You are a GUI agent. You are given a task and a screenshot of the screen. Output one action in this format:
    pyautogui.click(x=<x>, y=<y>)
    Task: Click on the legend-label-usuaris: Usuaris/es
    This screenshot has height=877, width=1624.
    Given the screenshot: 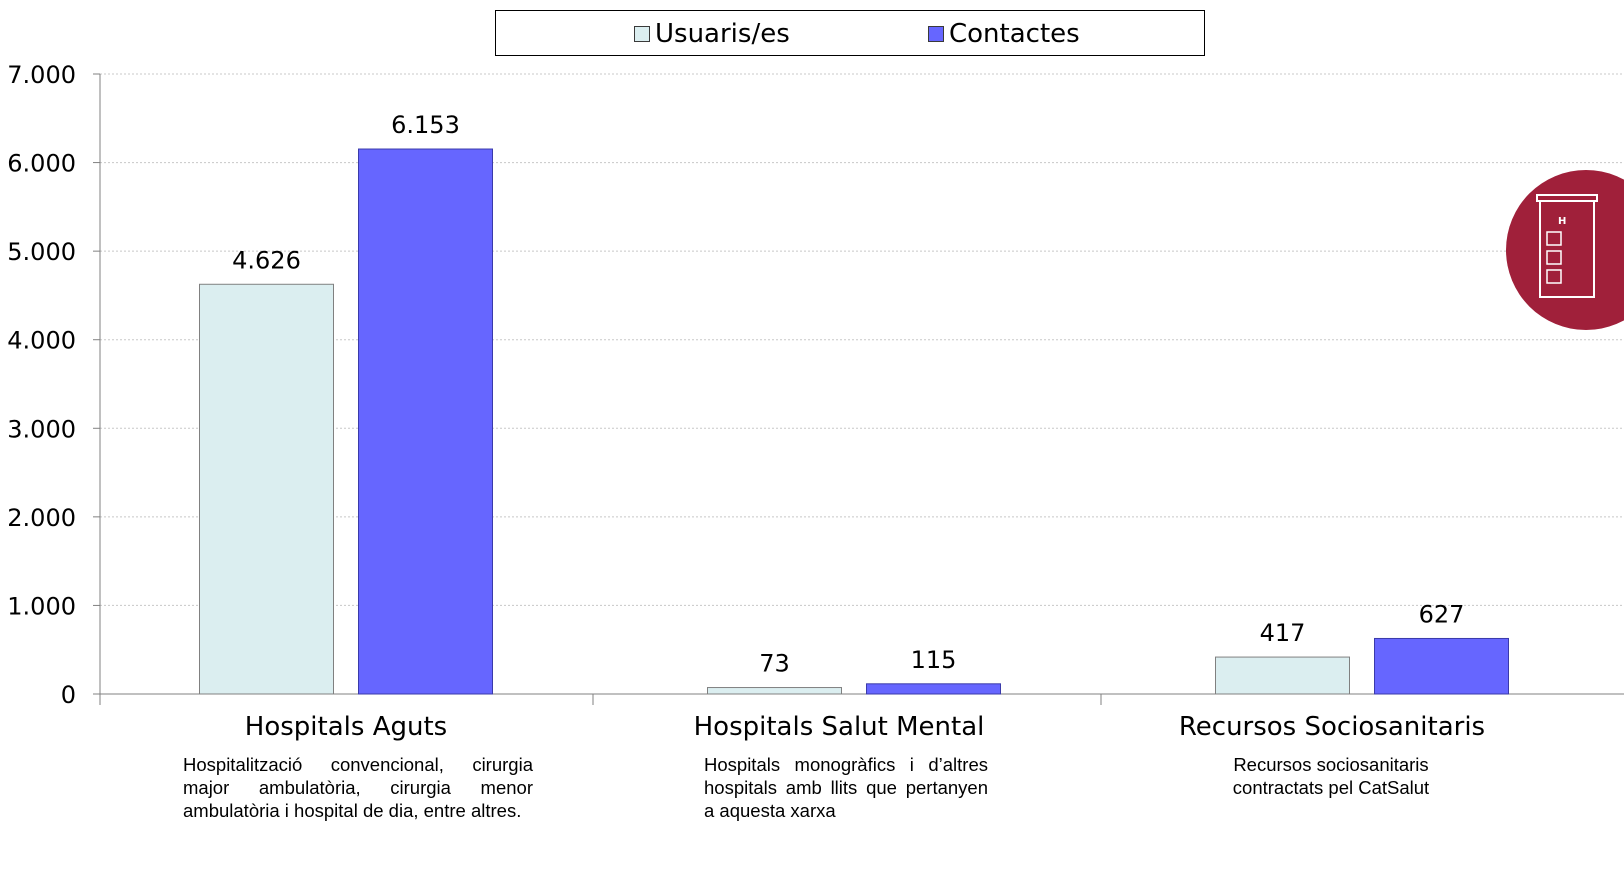 What is the action you would take?
    pyautogui.click(x=722, y=34)
    